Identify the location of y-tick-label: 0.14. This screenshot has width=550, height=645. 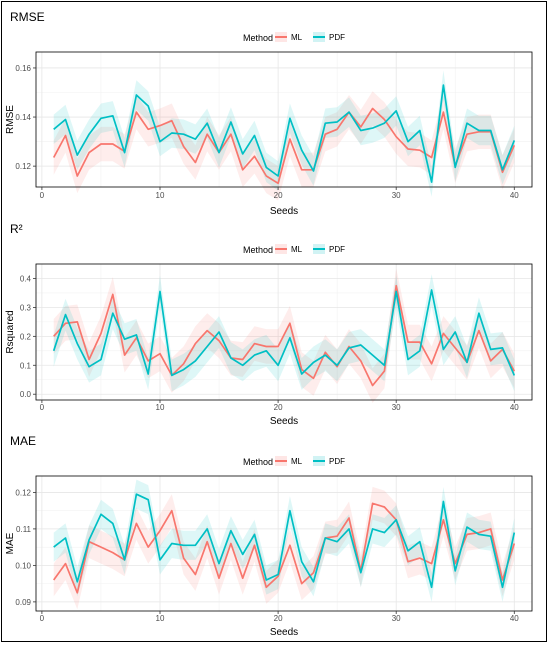
(23, 117).